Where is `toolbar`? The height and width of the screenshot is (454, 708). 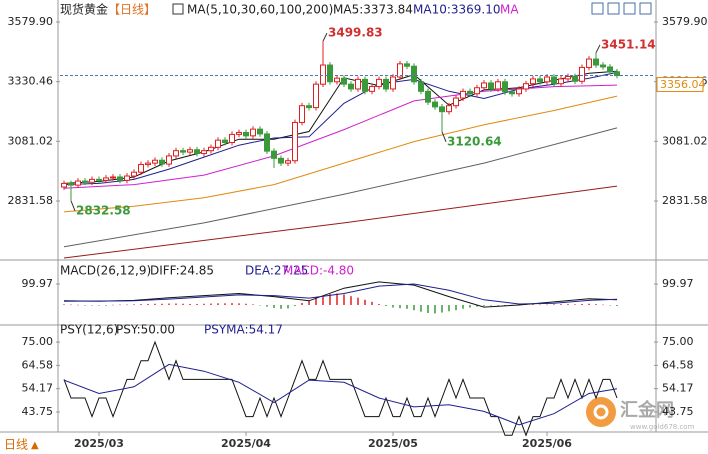 toolbar is located at coordinates (621, 8).